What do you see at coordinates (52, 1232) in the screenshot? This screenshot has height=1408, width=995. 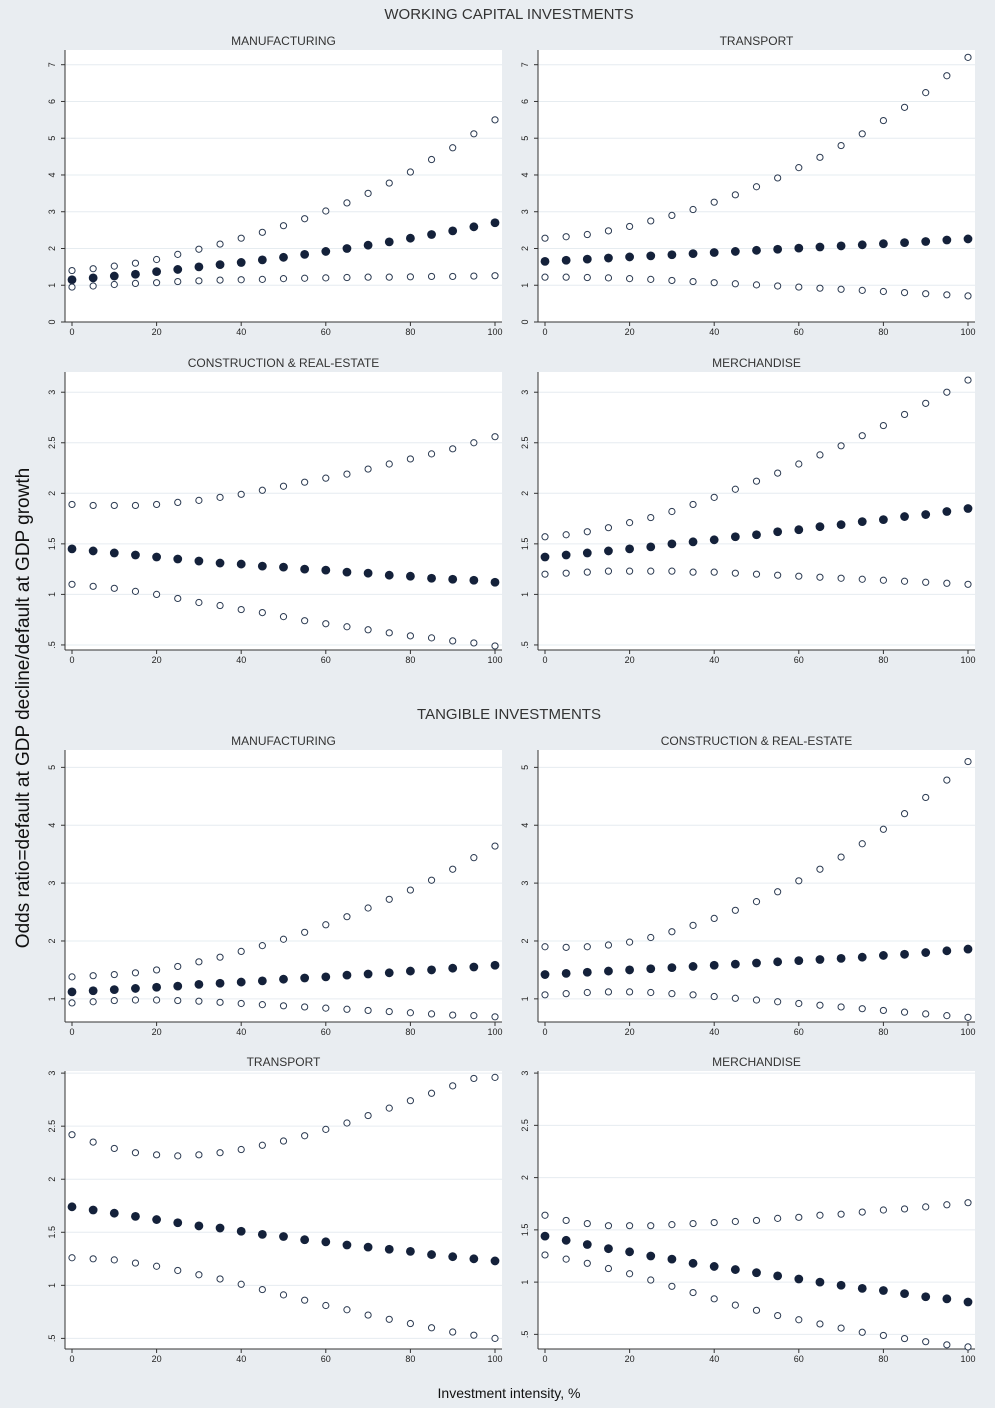 I see `y-tick-label: 1.5` at bounding box center [52, 1232].